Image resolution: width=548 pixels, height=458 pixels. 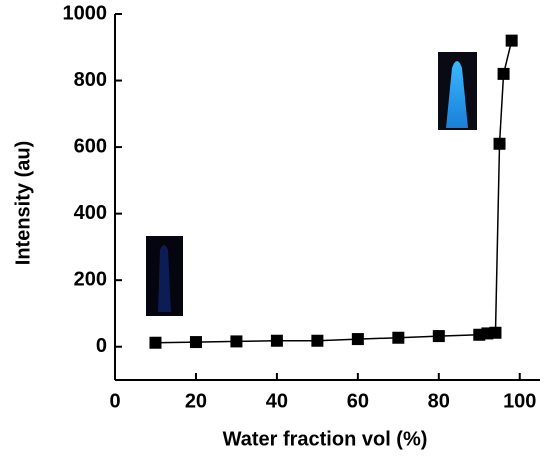 I want to click on x-axis-label: Water fraction vol (%), so click(x=325, y=439).